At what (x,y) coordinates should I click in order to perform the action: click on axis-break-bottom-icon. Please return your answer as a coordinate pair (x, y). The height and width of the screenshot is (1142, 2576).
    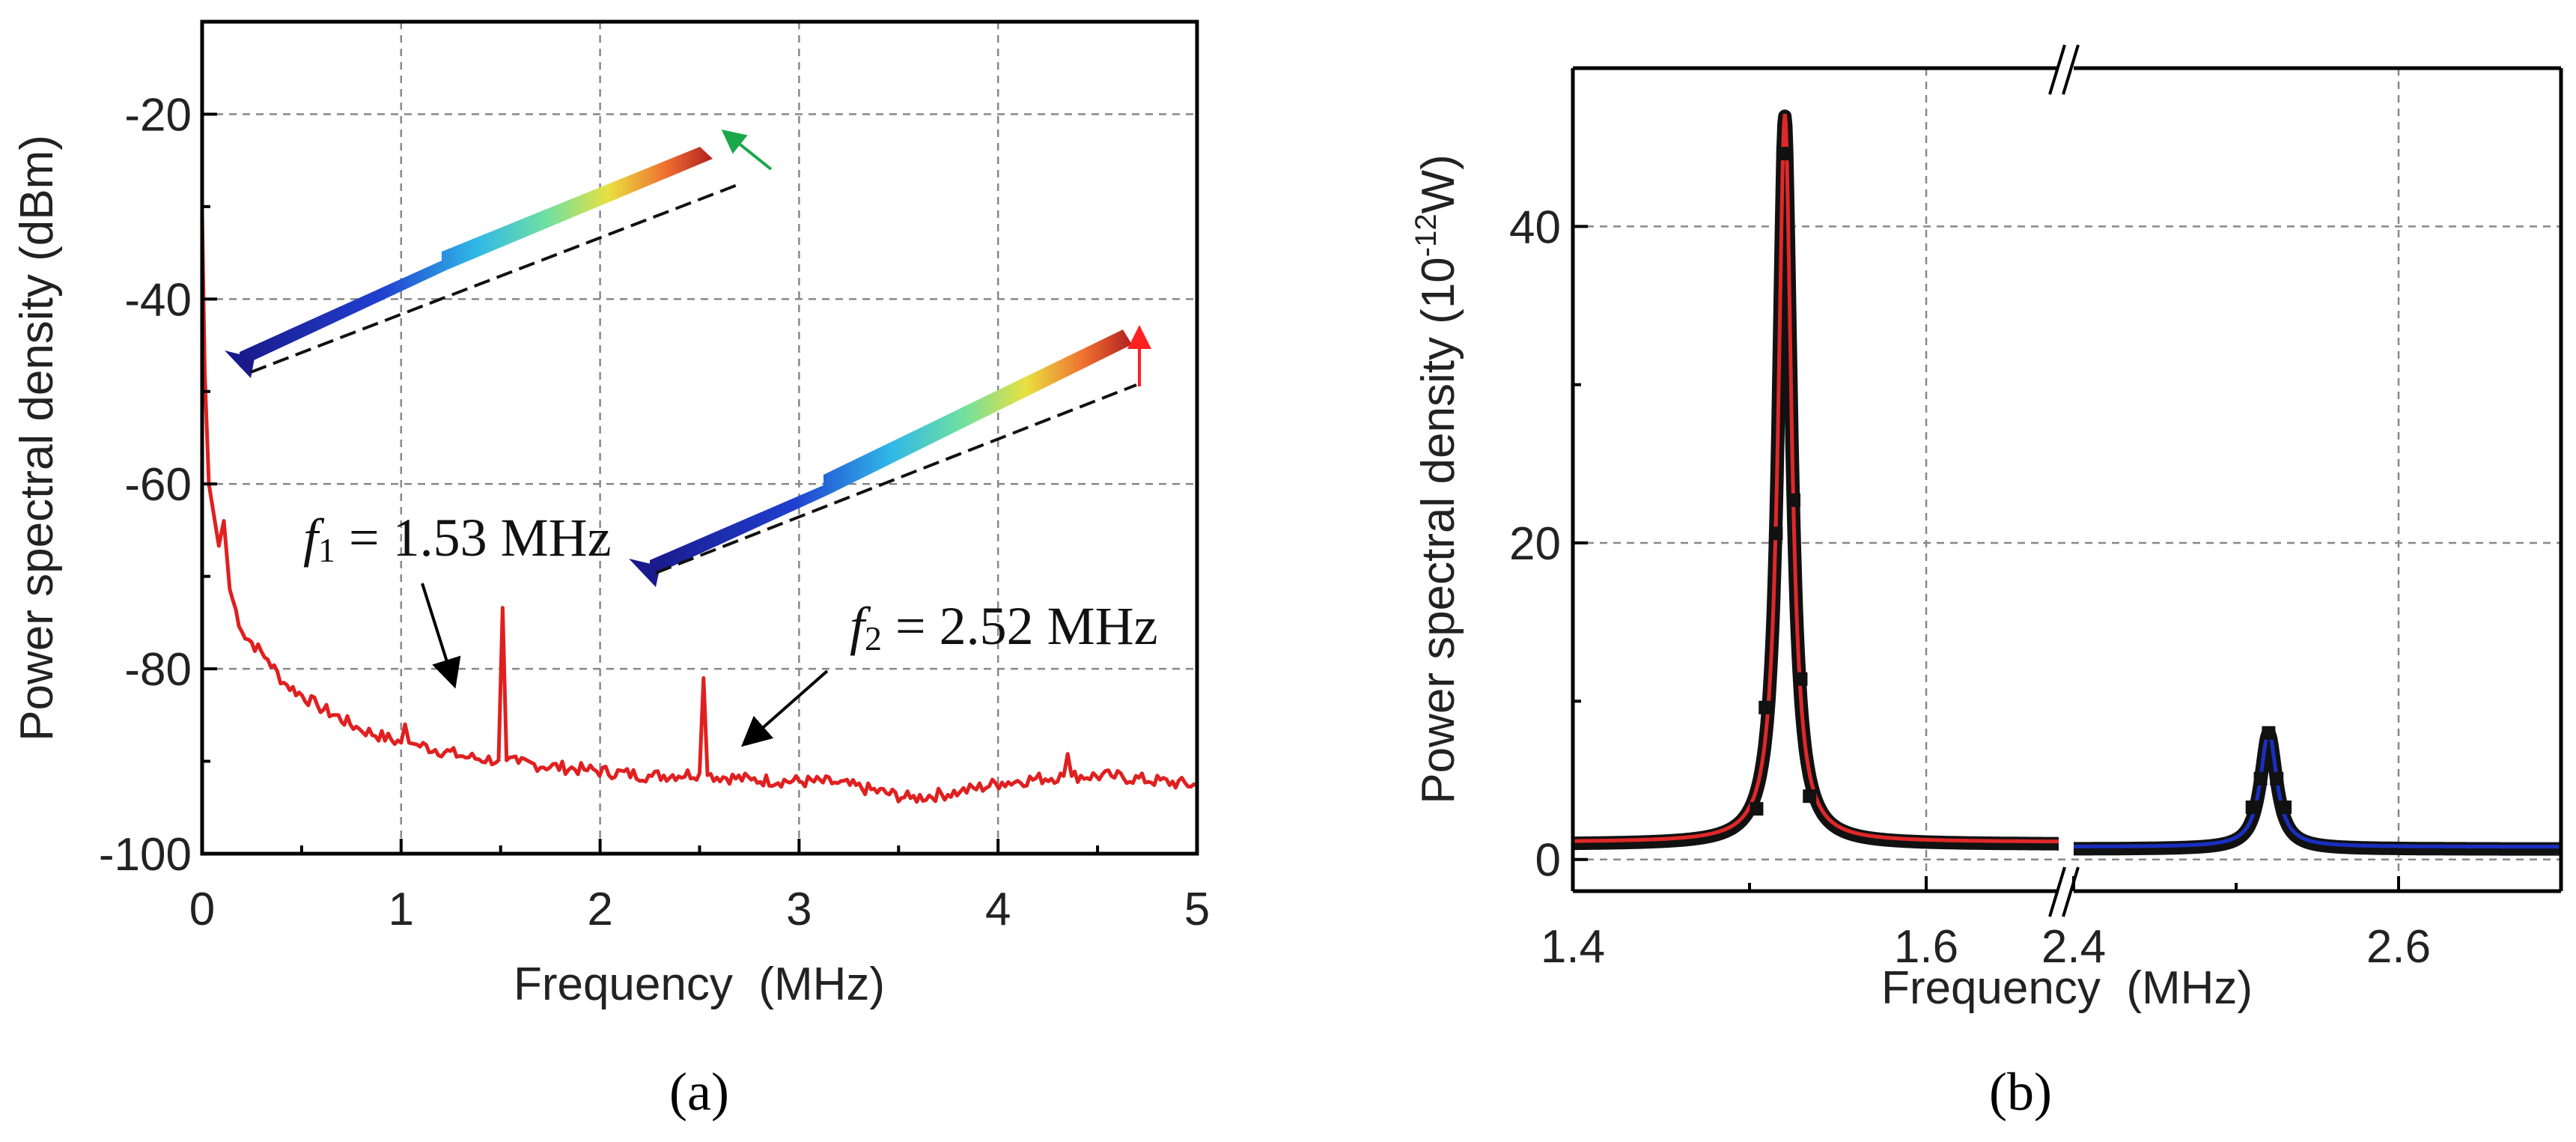
    Looking at the image, I should click on (2064, 891).